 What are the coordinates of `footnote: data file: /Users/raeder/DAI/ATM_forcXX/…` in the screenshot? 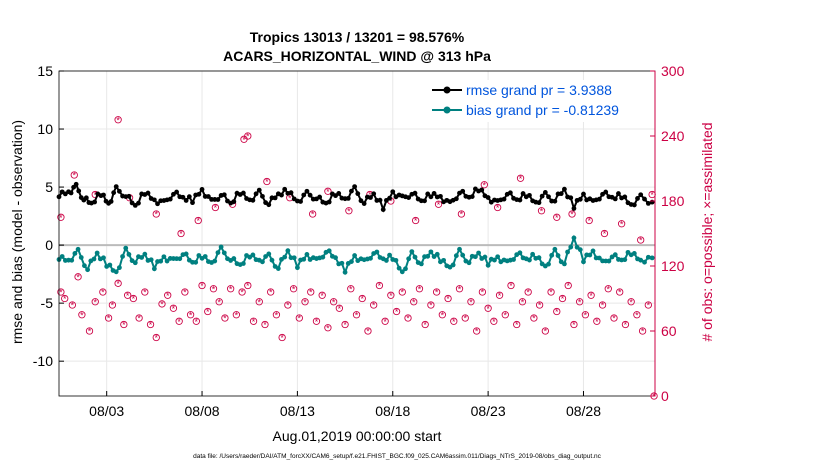 It's located at (397, 456).